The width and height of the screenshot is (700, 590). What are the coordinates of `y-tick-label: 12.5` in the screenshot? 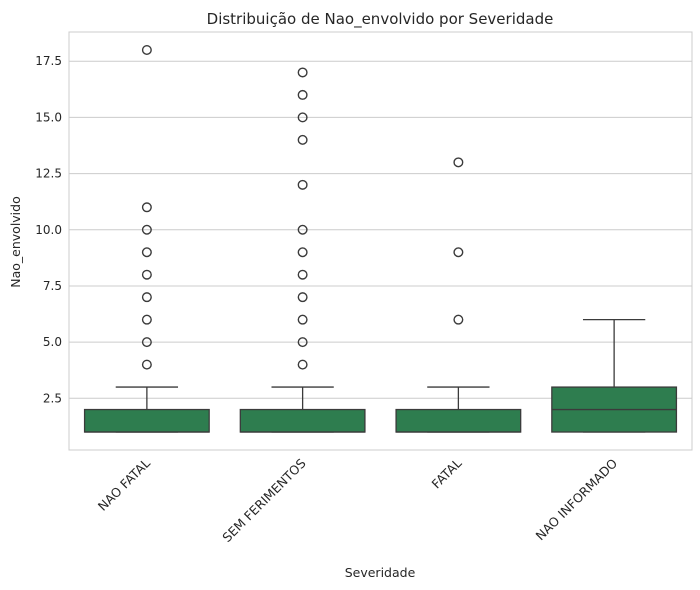 It's located at (48, 174).